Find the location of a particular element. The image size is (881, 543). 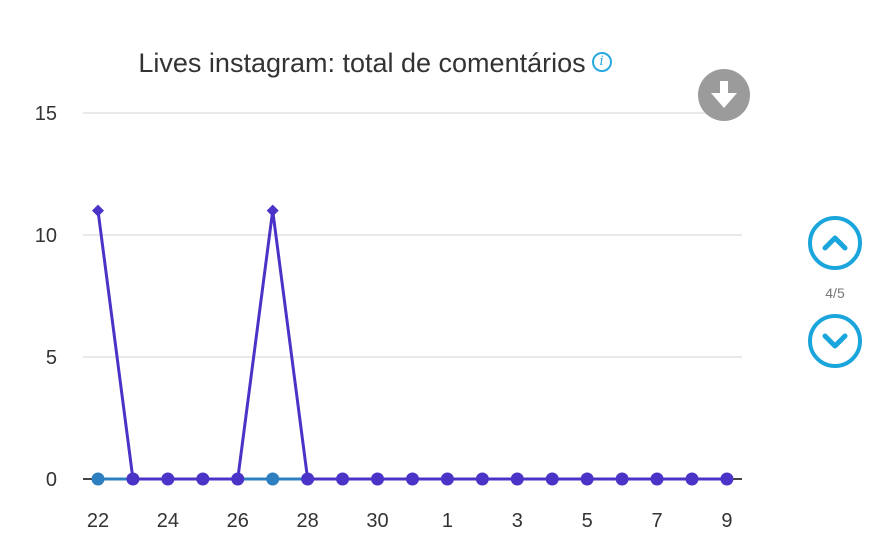

x-tick-label: 22 is located at coordinates (98, 521).